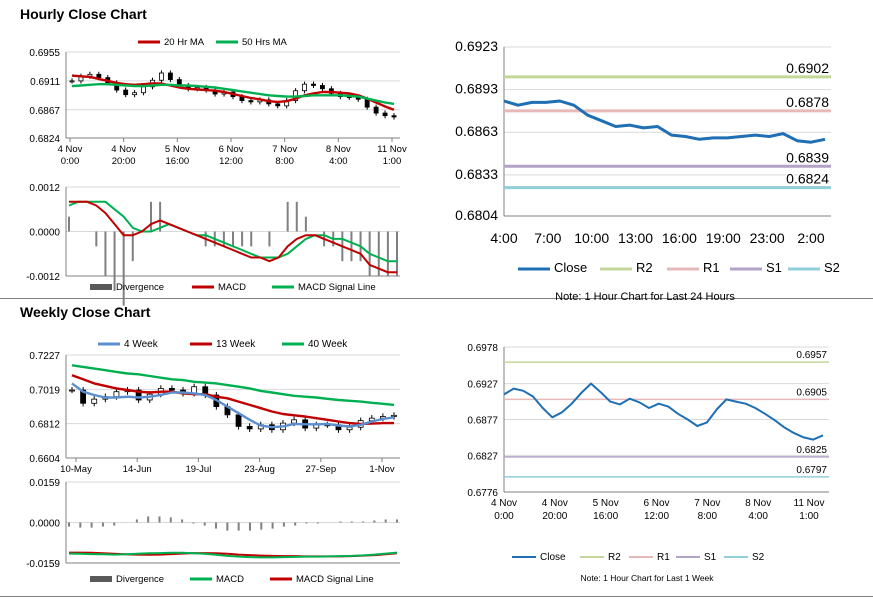 The height and width of the screenshot is (601, 873). I want to click on hourly-24h-legend-r1-swatch, so click(683, 269).